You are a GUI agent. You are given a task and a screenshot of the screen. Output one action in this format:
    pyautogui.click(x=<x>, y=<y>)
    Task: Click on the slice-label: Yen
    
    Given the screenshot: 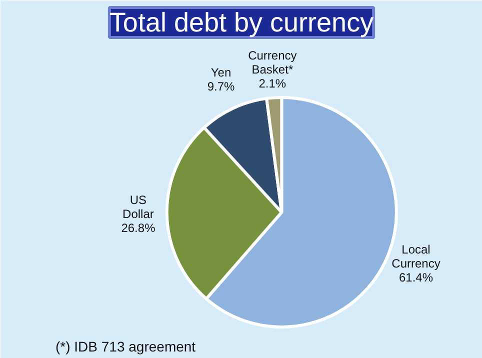 What is the action you would take?
    pyautogui.click(x=221, y=73)
    